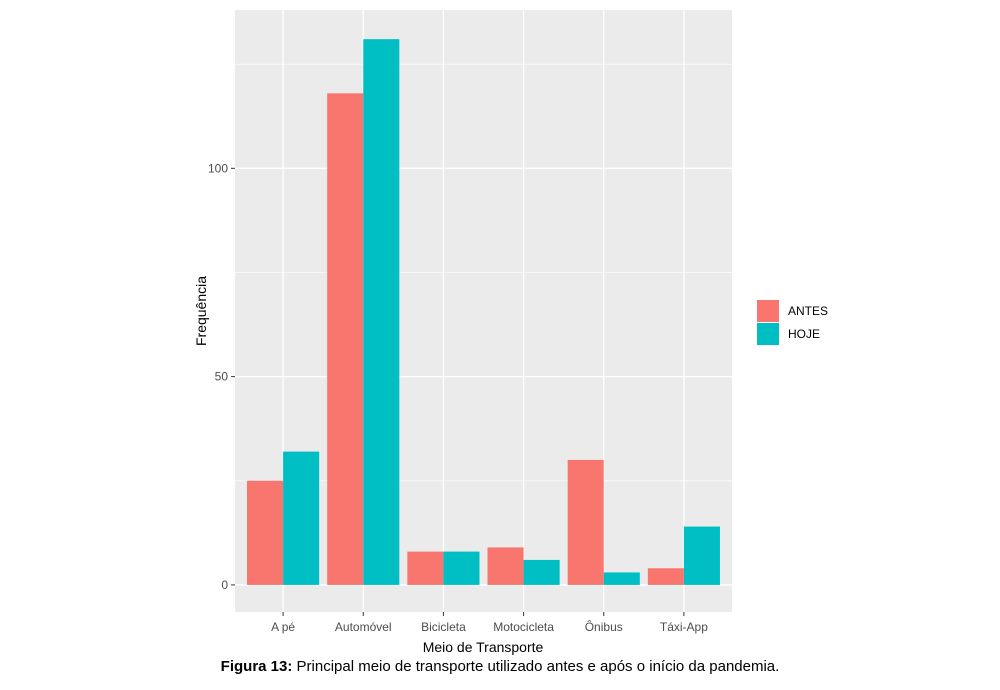  What do you see at coordinates (804, 334) in the screenshot?
I see `legend-label: HOJE` at bounding box center [804, 334].